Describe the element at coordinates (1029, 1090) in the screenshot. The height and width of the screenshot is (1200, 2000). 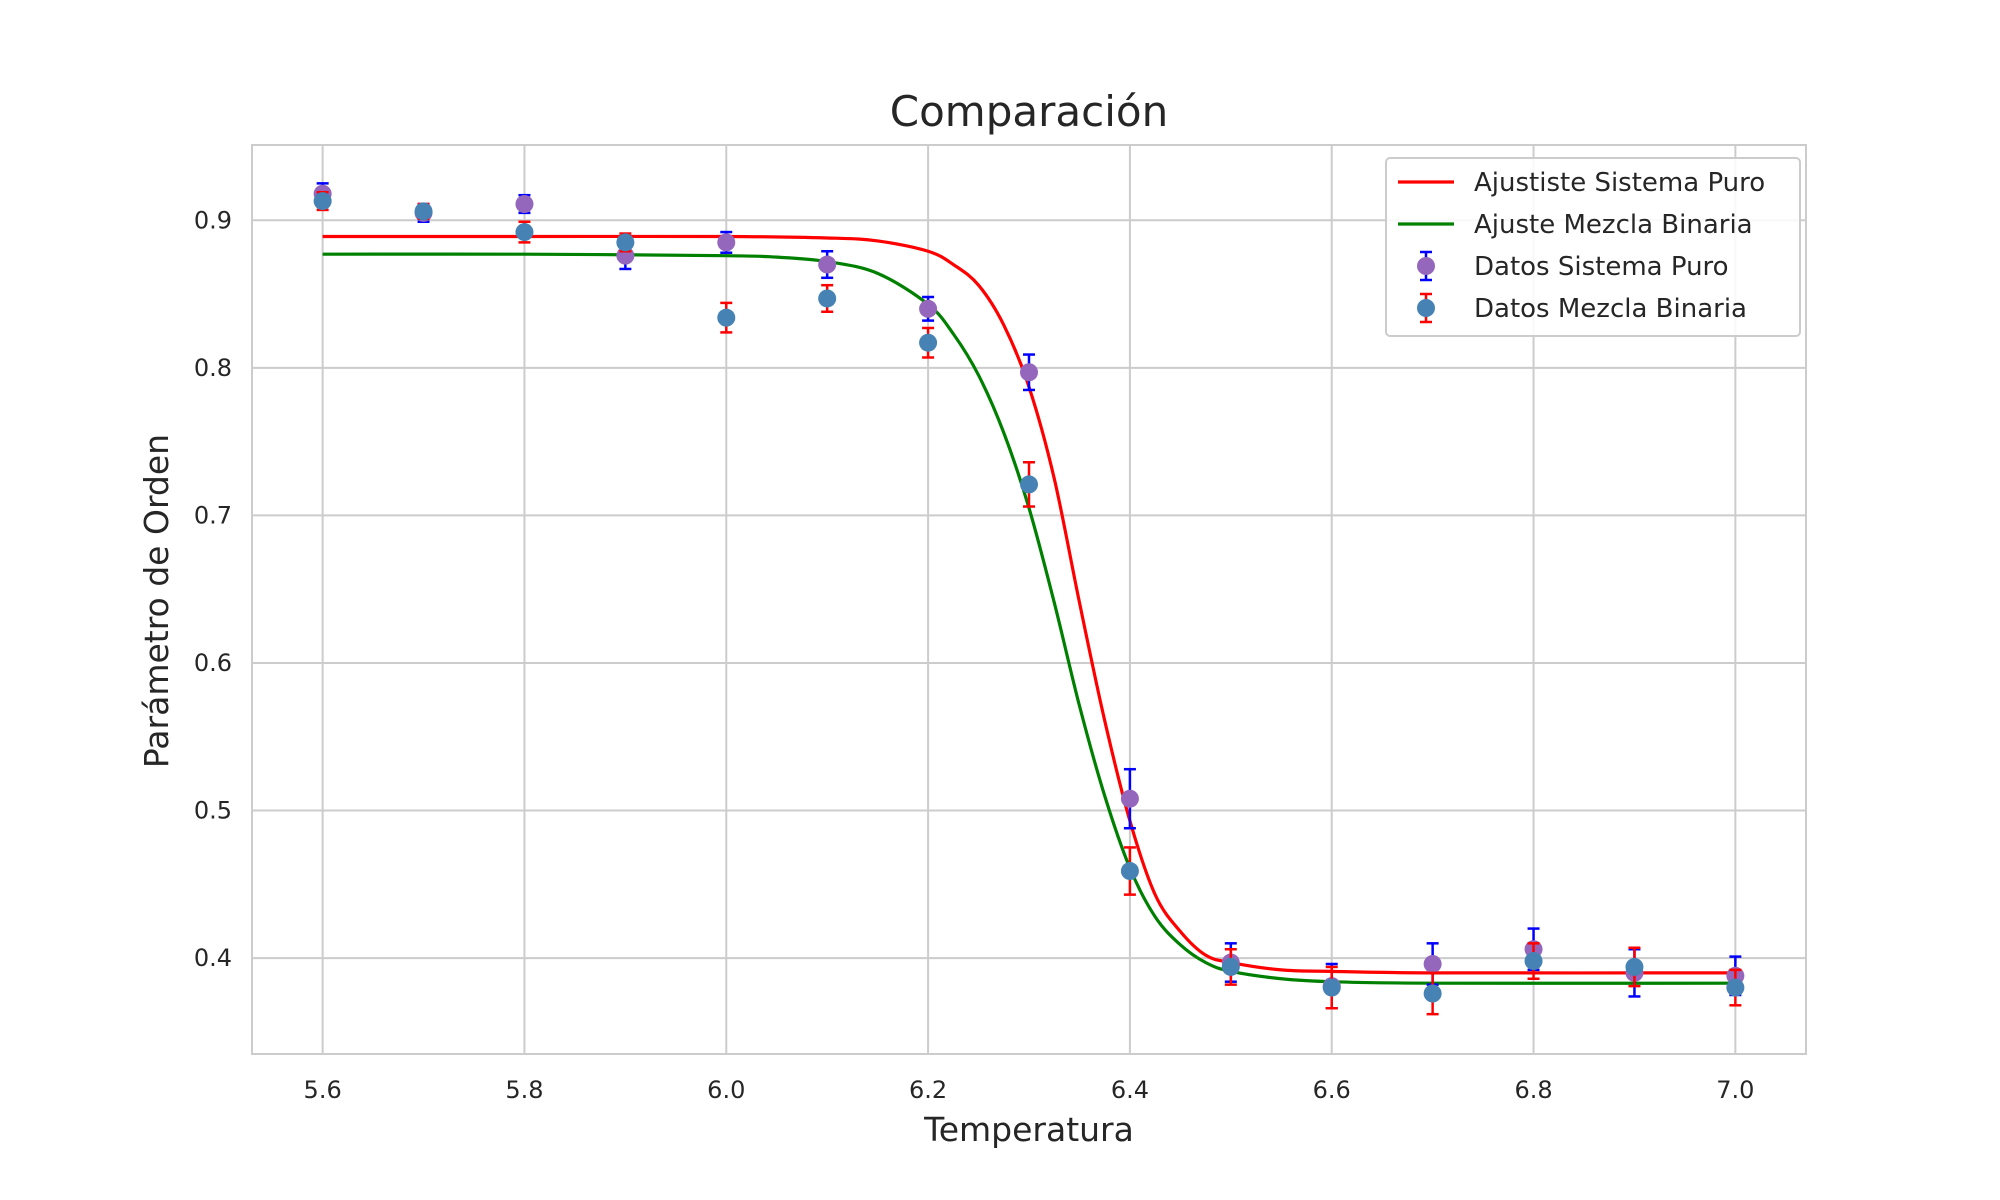
I see `x-tick-labels: 5.6 5.8 6.0 6.2 6.4 6.6 6.8 7.0` at that location.